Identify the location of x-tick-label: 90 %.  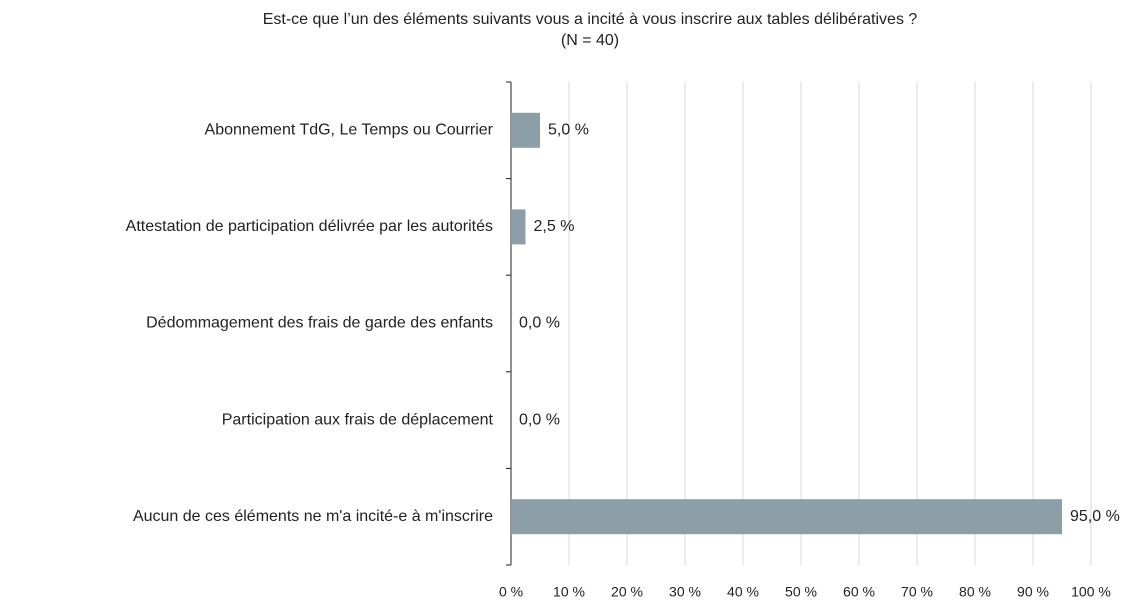
(1033, 592).